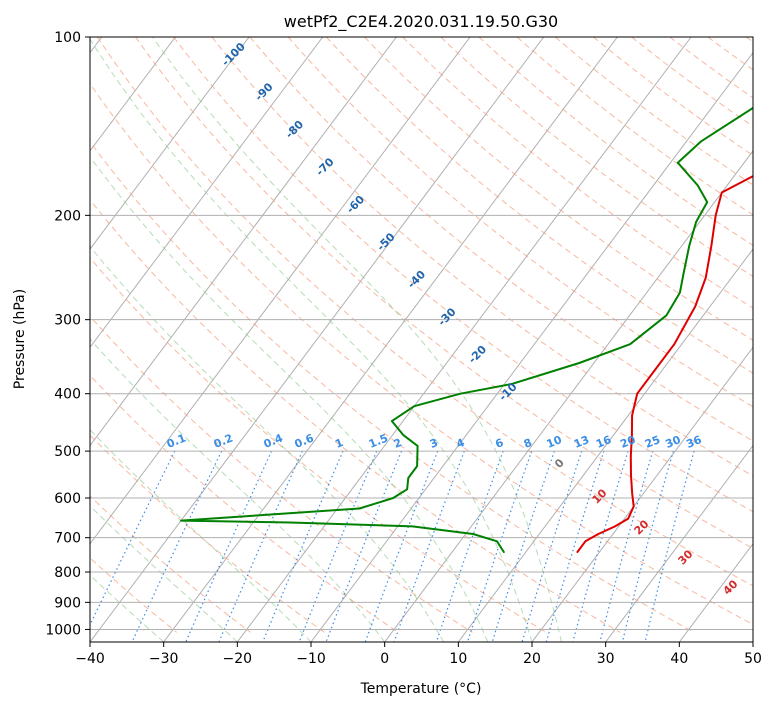 The width and height of the screenshot is (775, 708). What do you see at coordinates (418, 654) in the screenshot?
I see `x-axis-ticks: −40 −30 −20 −10 0 10 20 30 40 50` at bounding box center [418, 654].